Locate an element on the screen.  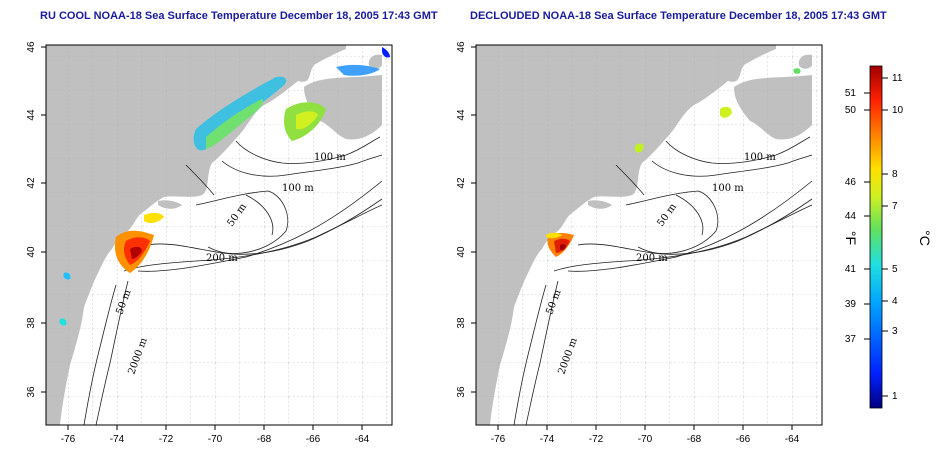
colorbar-f-tick: 46 is located at coordinates (851, 182).